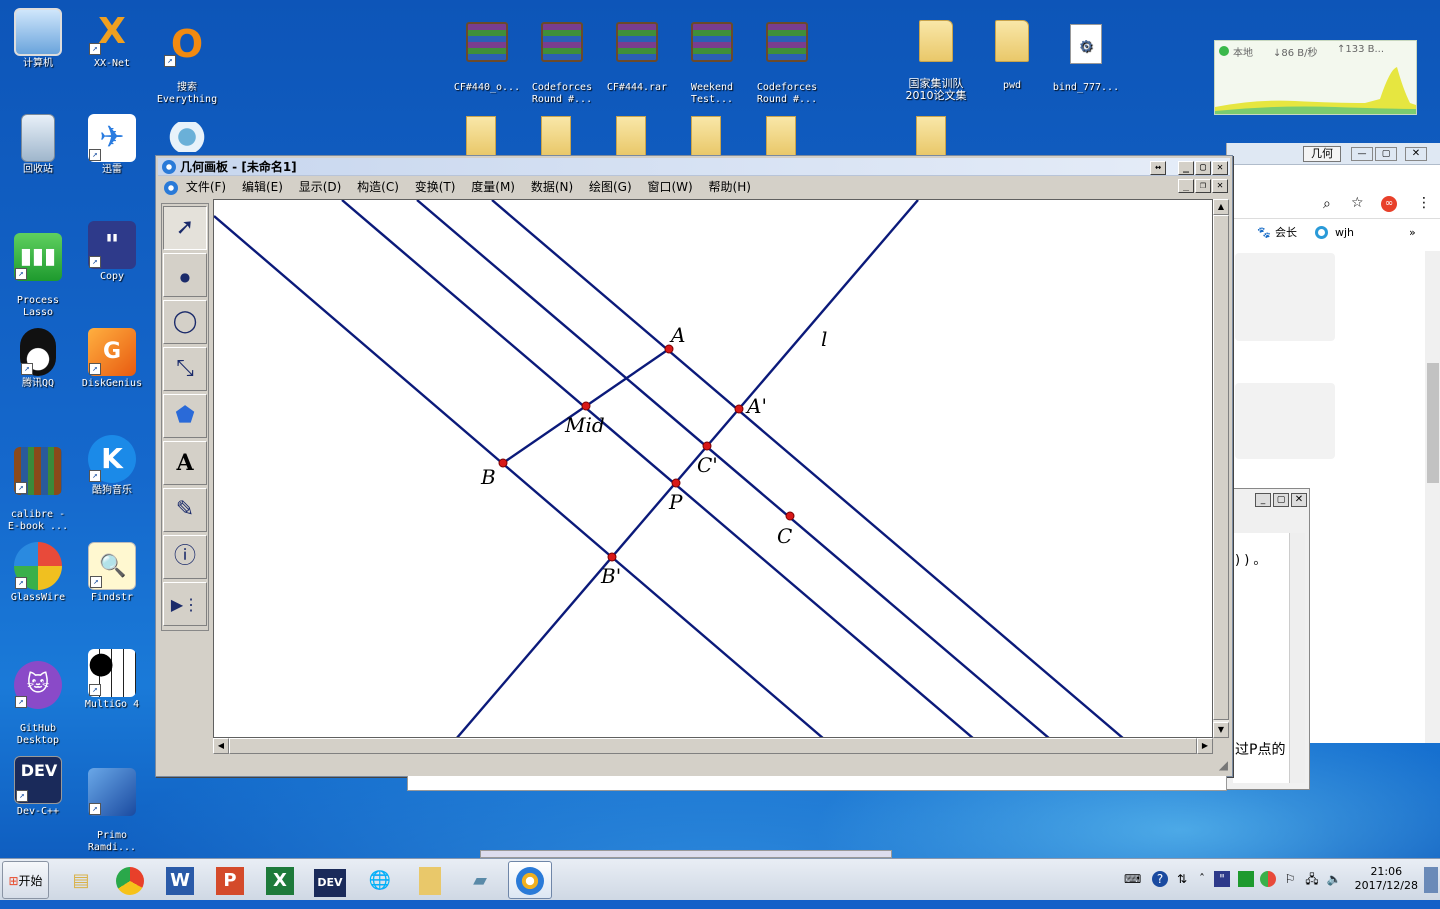 The width and height of the screenshot is (1440, 909). Describe the element at coordinates (320, 187) in the screenshot. I see `menu-display: 显示(D)` at that location.